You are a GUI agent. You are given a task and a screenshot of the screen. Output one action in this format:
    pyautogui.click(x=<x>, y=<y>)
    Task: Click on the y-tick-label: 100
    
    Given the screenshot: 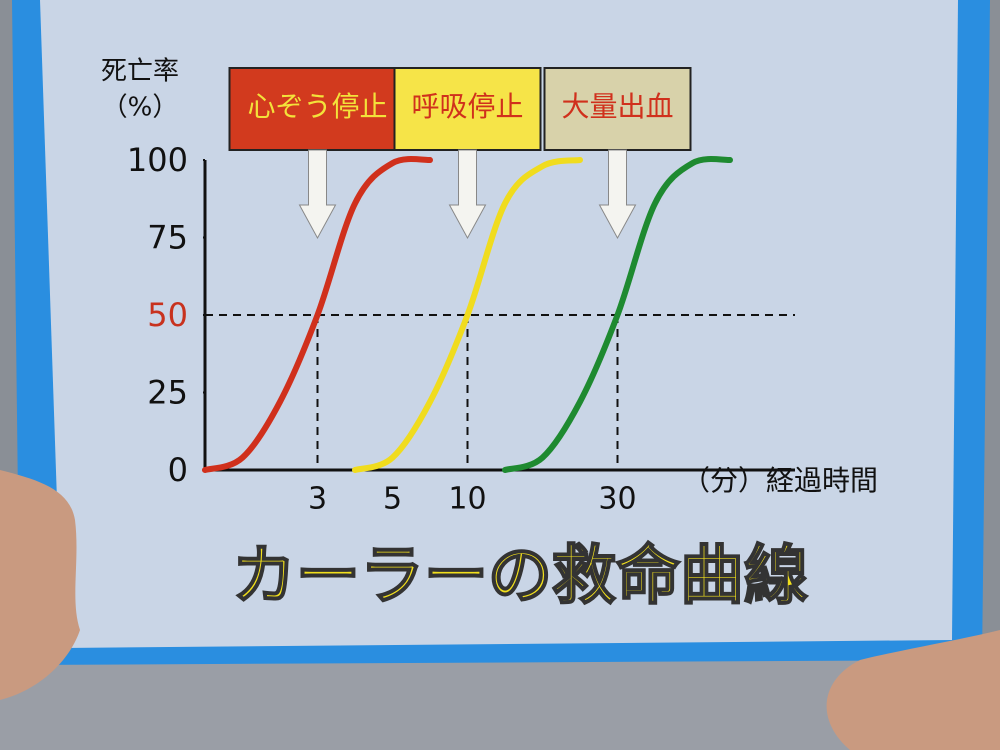 What is the action you would take?
    pyautogui.click(x=157, y=160)
    